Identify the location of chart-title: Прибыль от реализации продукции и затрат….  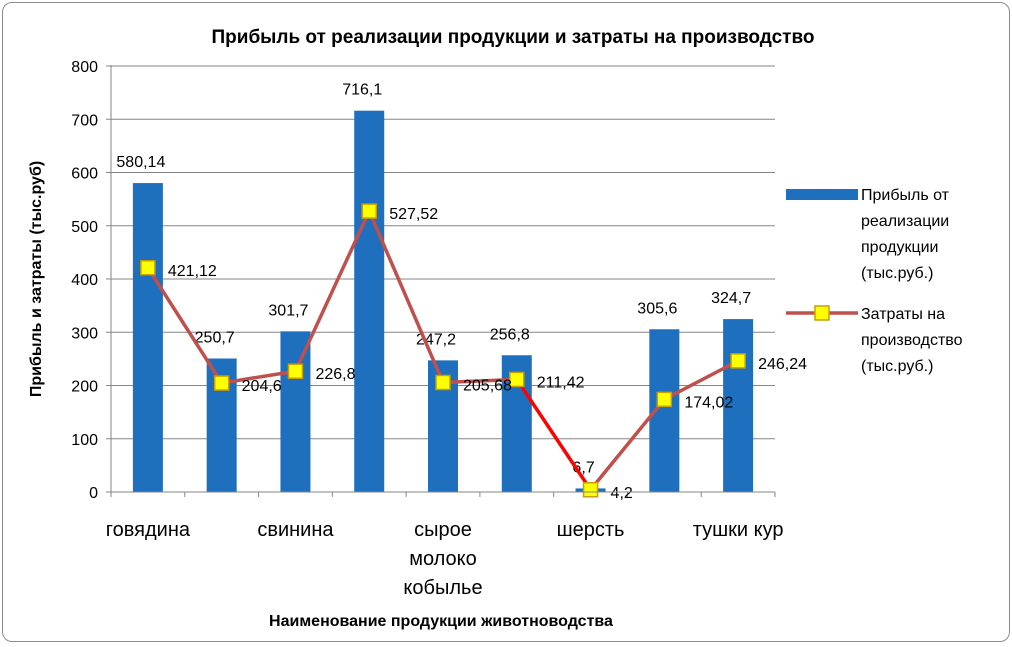
(513, 37).